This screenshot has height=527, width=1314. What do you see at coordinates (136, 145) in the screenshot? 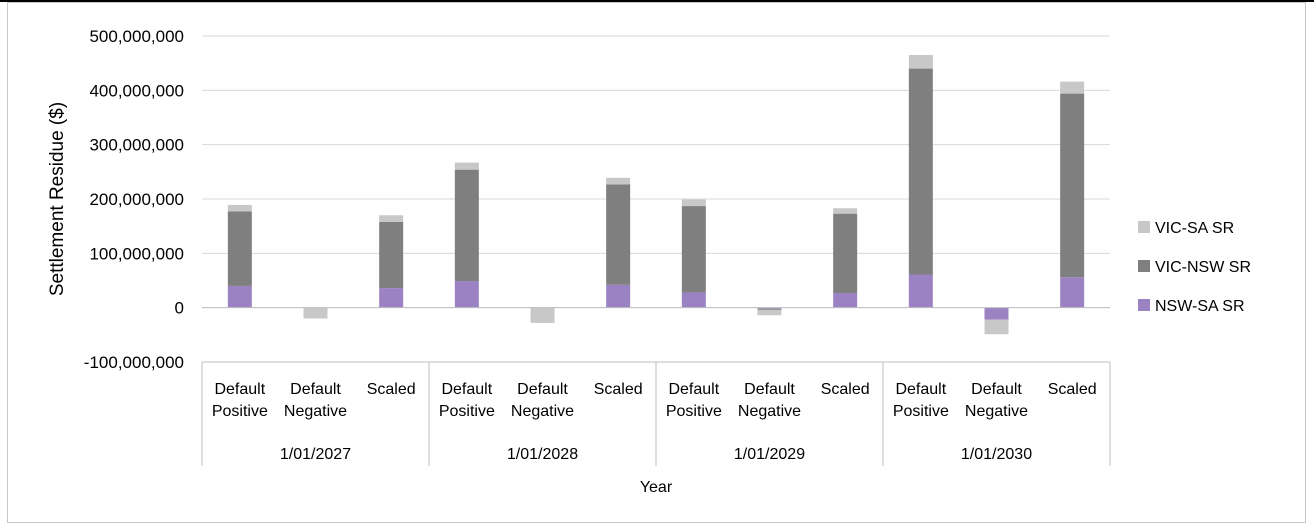
I see `y-tick-label: 300,000,000` at bounding box center [136, 145].